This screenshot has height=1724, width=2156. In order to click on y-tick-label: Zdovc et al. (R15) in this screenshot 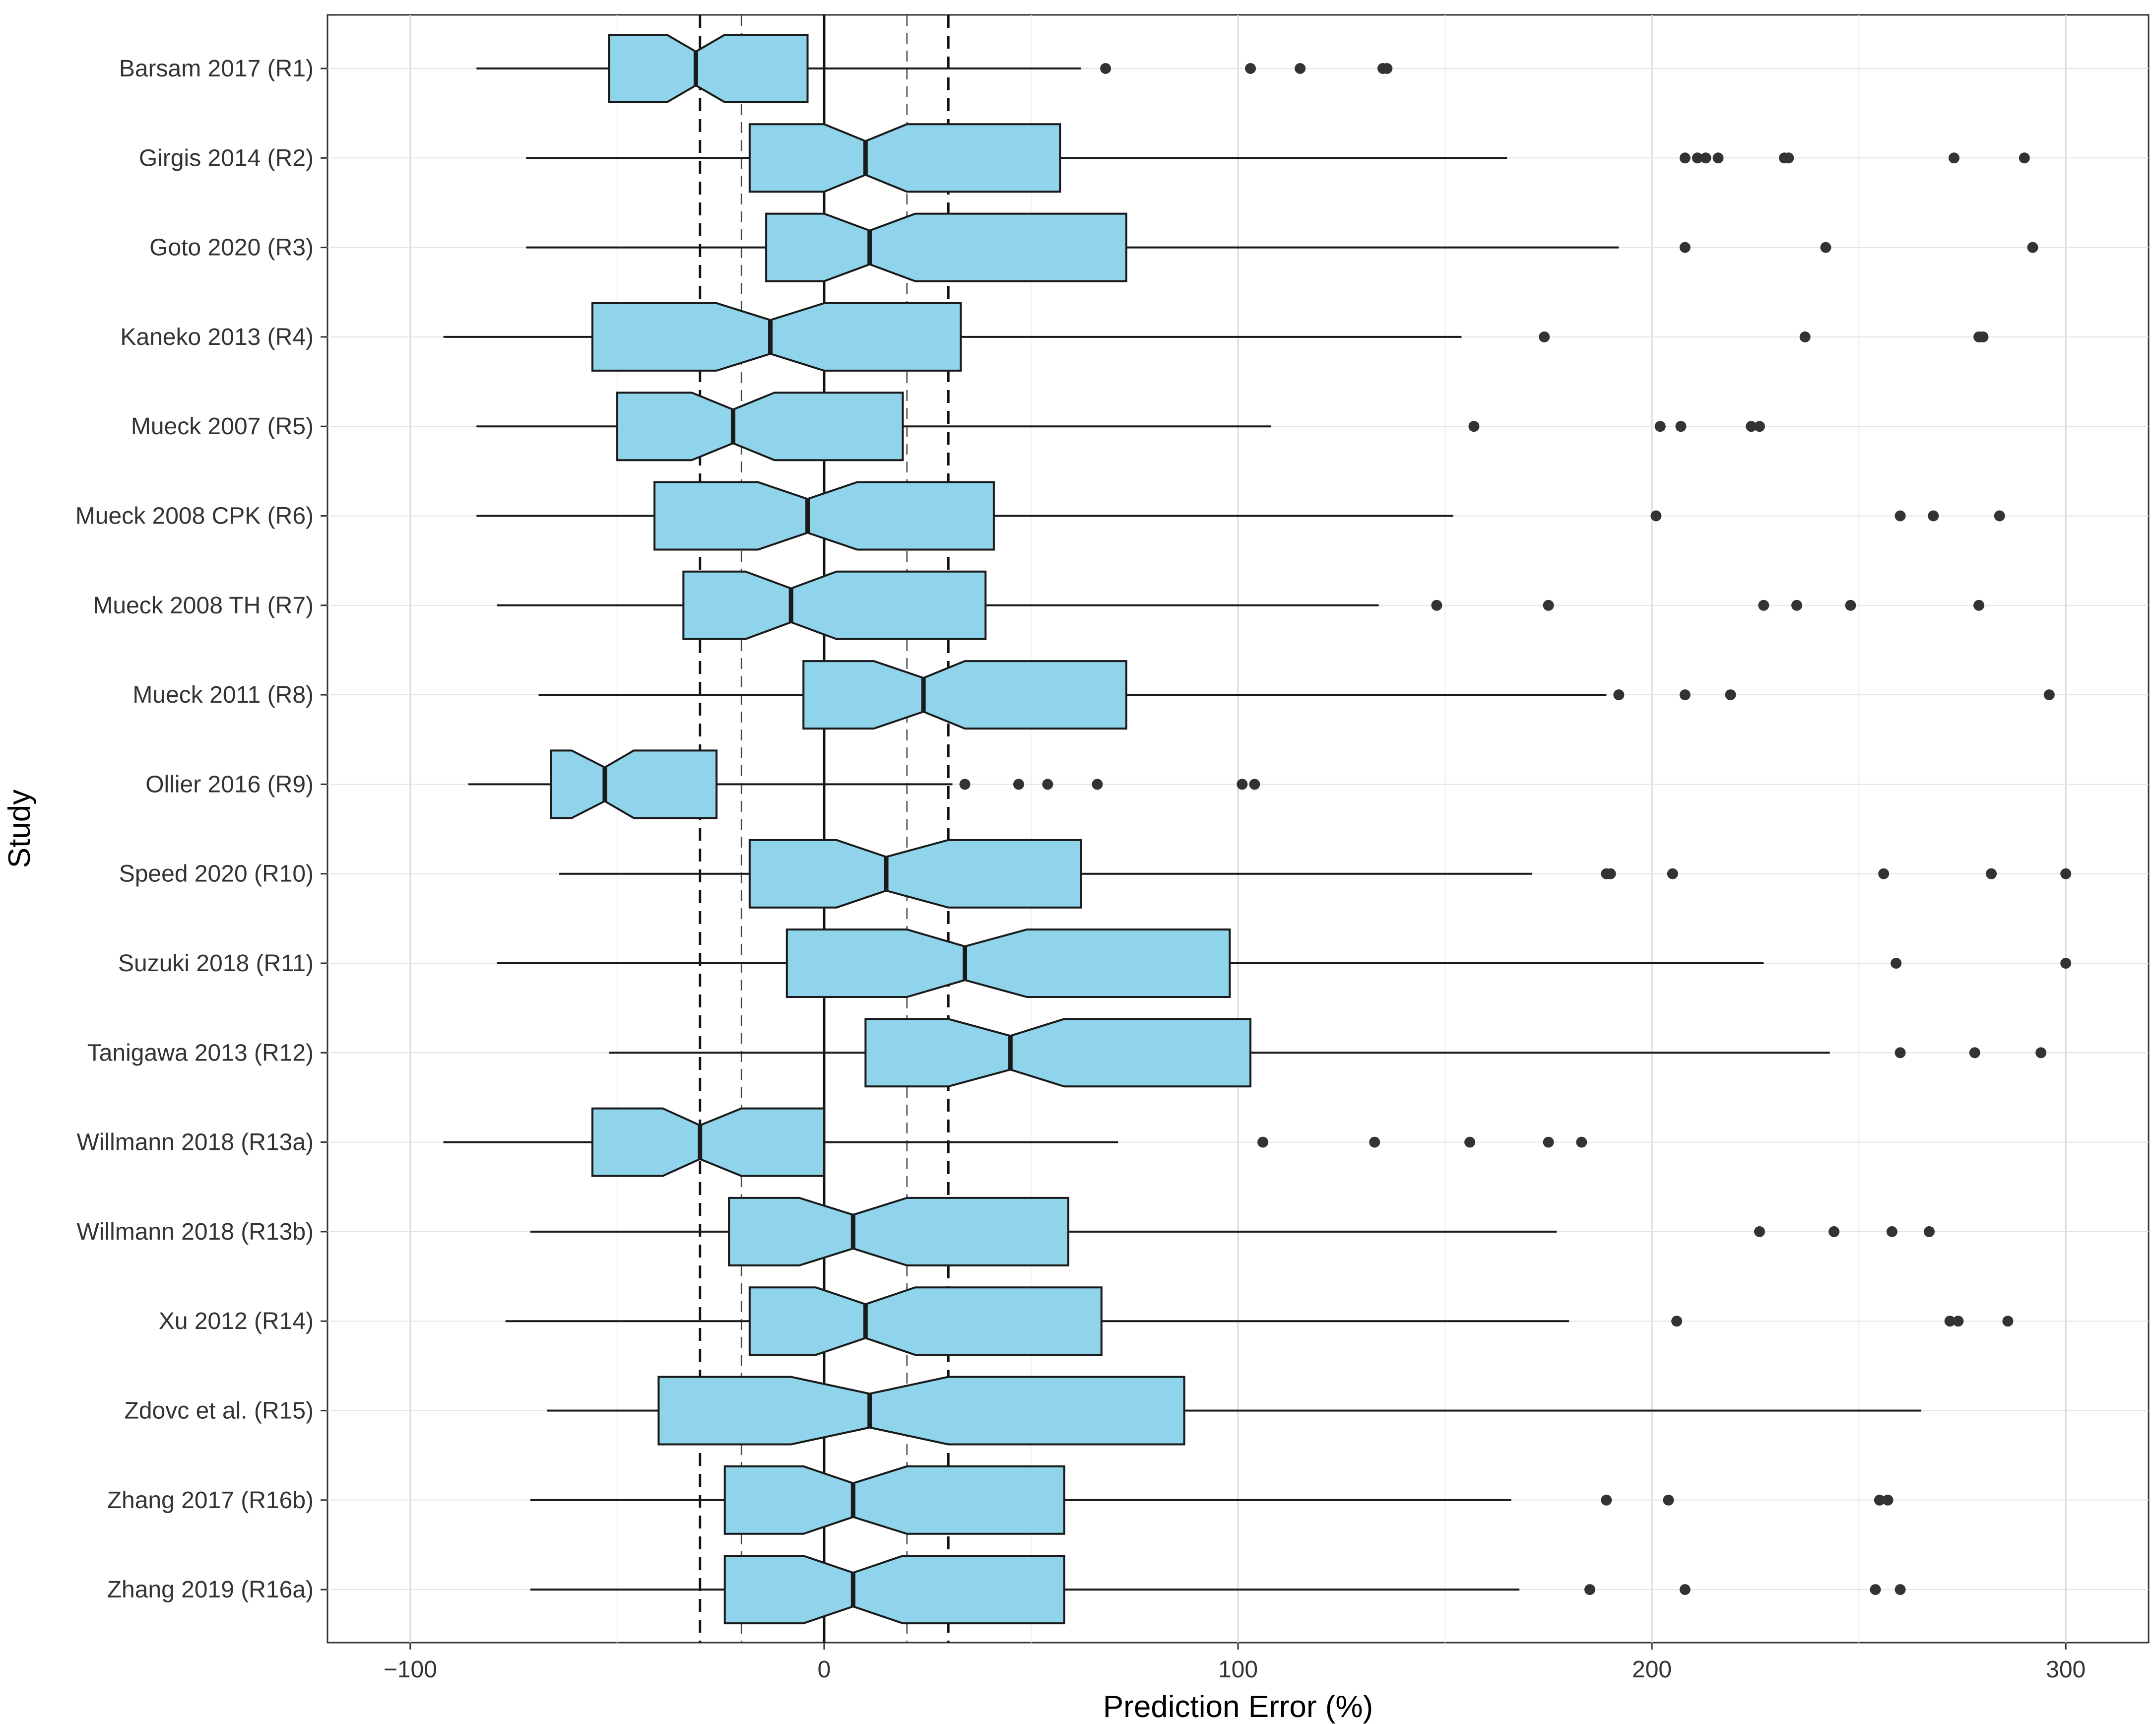, I will do `click(219, 1411)`.